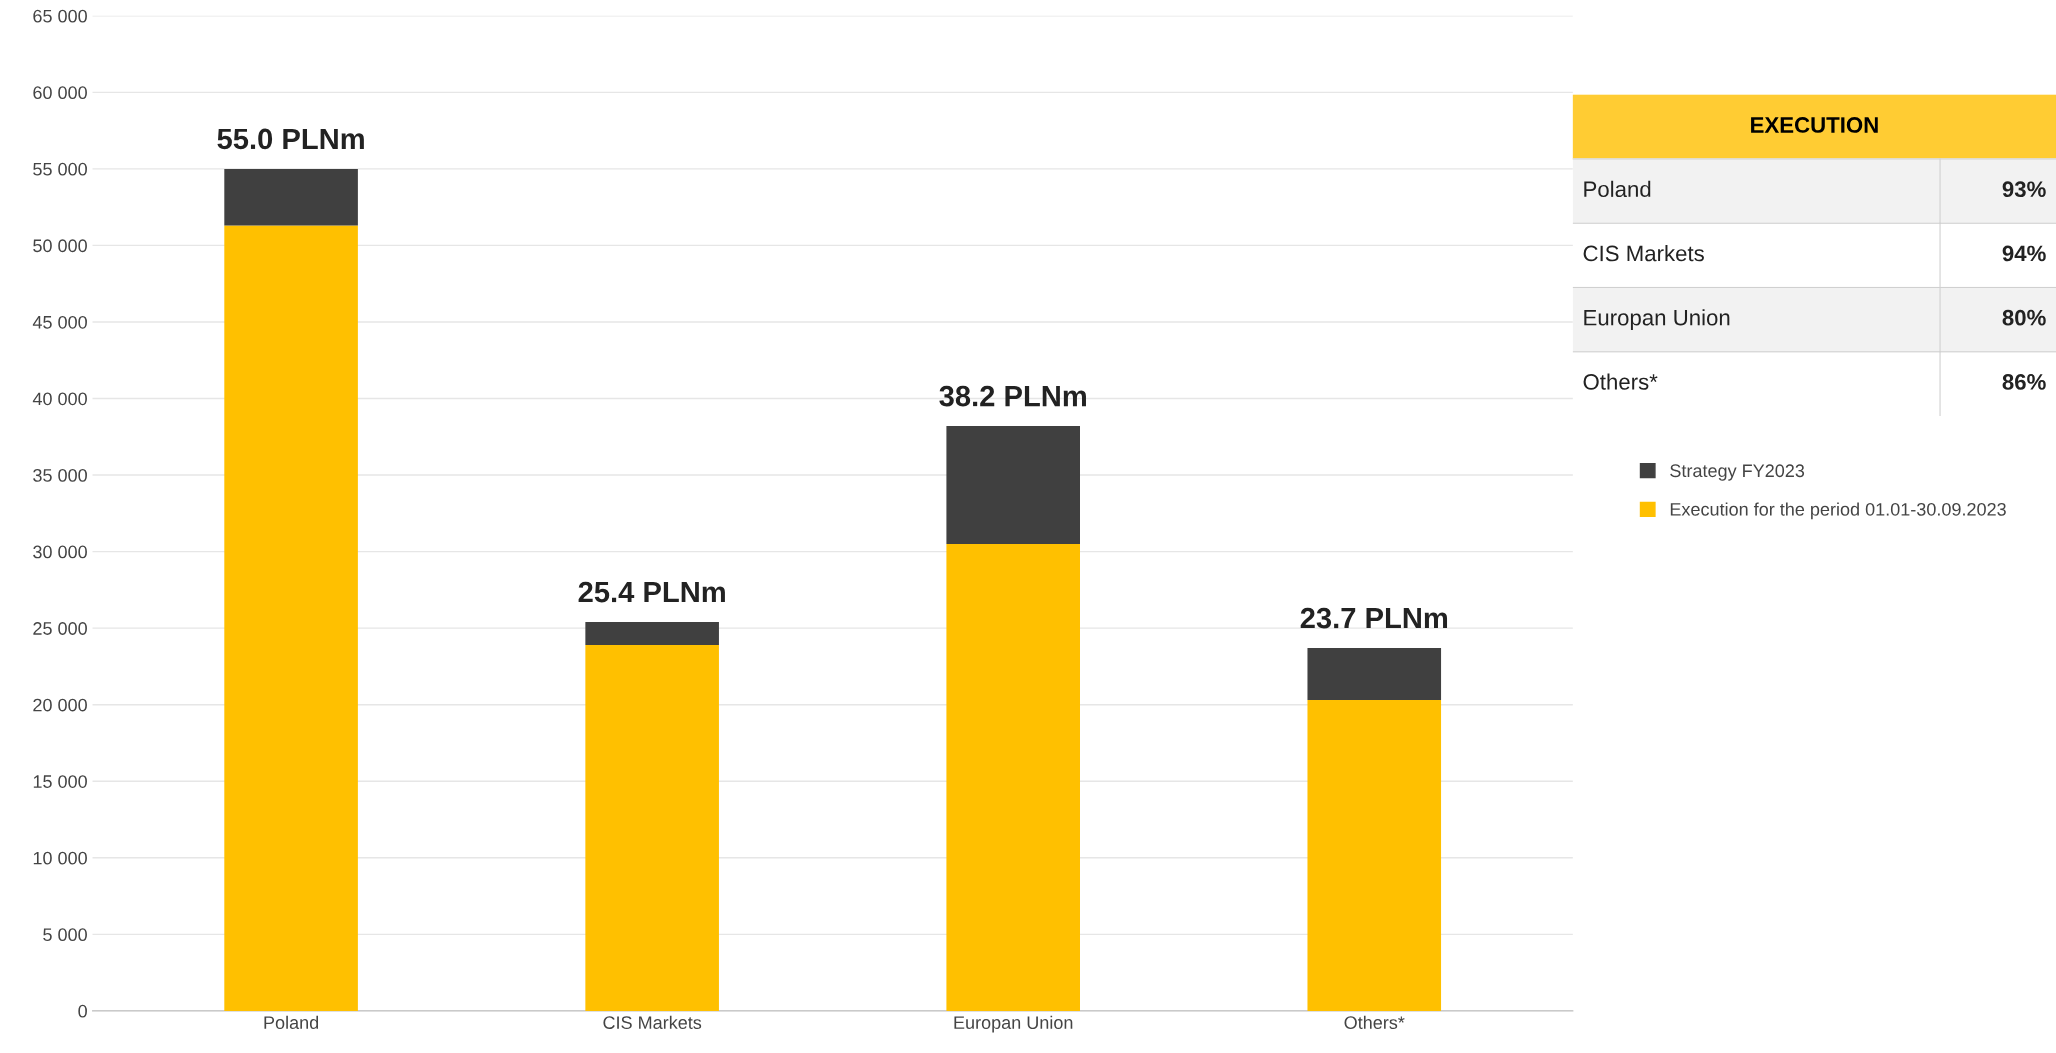 This screenshot has height=1053, width=2056. I want to click on category-label: Others*, so click(1620, 381).